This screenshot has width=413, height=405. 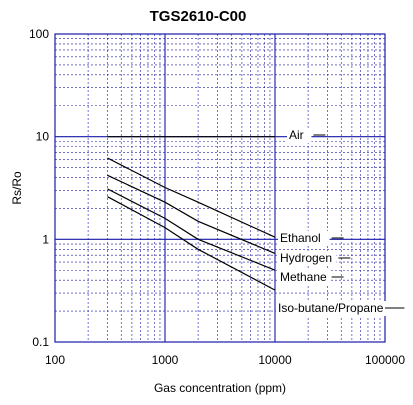 What do you see at coordinates (39, 34) in the screenshot?
I see `y-tick-label: 100` at bounding box center [39, 34].